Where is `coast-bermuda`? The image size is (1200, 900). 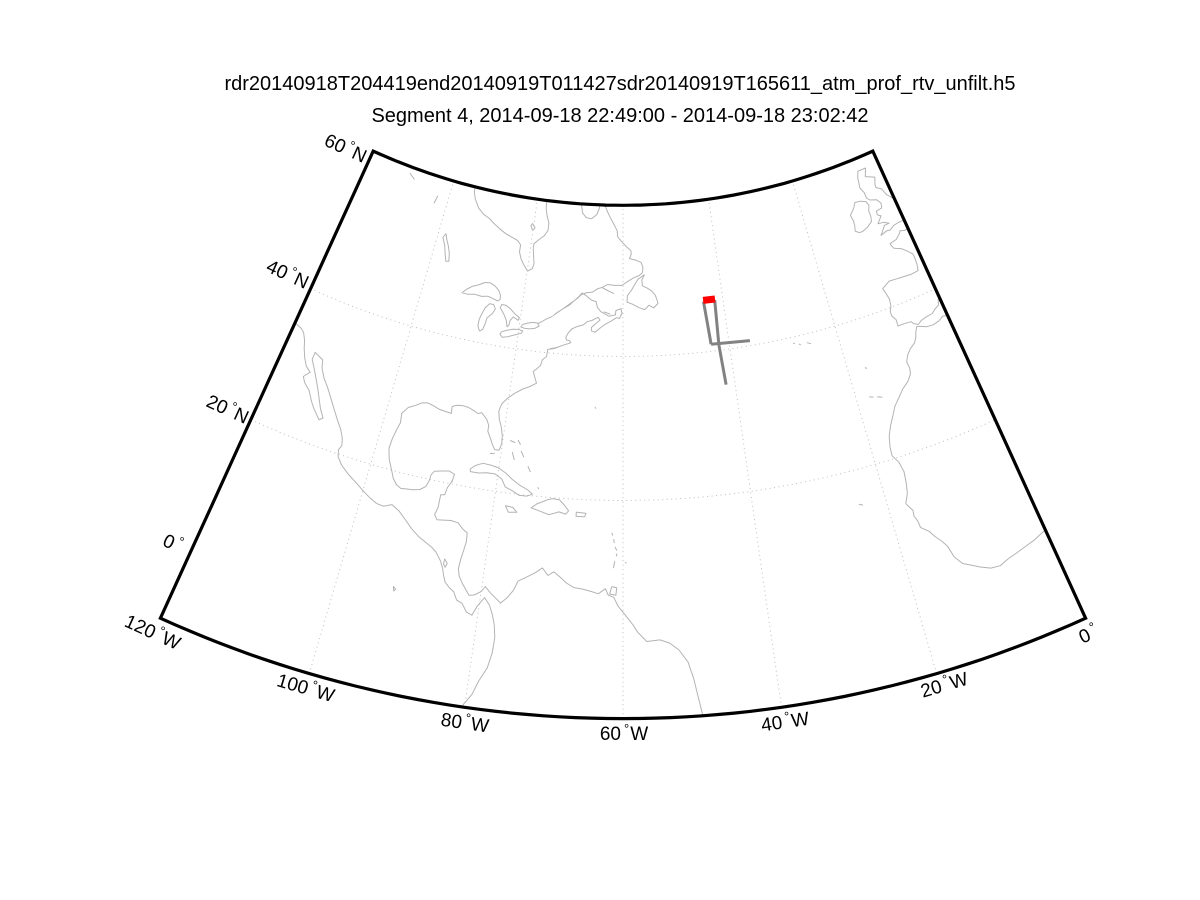 coast-bermuda is located at coordinates (595, 407).